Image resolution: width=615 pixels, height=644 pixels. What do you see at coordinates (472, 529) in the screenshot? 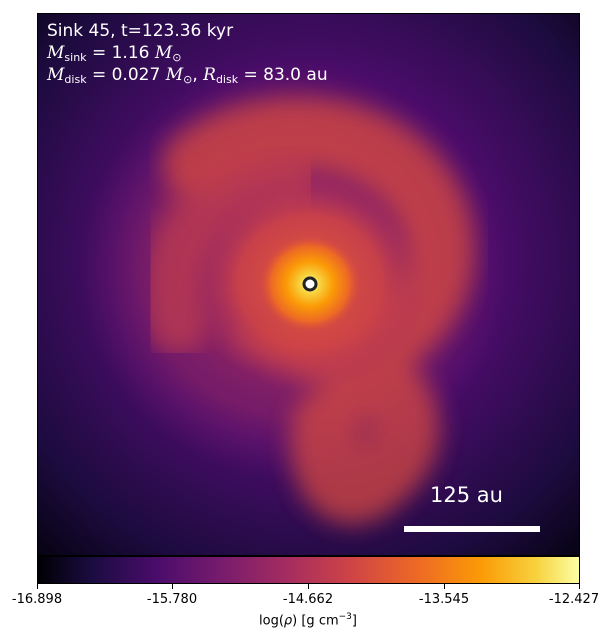
I see `scale-bar` at bounding box center [472, 529].